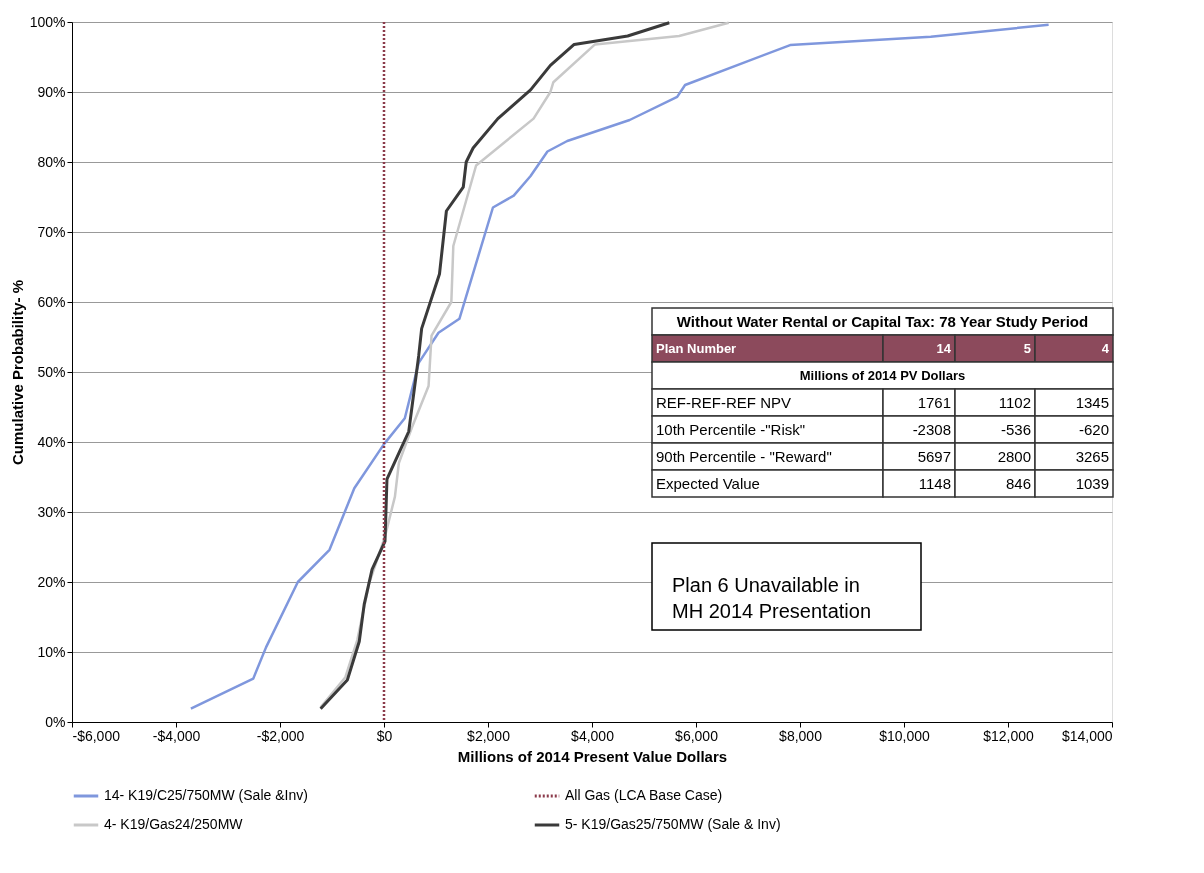 Image resolution: width=1204 pixels, height=873 pixels. Describe the element at coordinates (644, 795) in the screenshot. I see `legend-label: All Gas (LCA Base Case)` at that location.